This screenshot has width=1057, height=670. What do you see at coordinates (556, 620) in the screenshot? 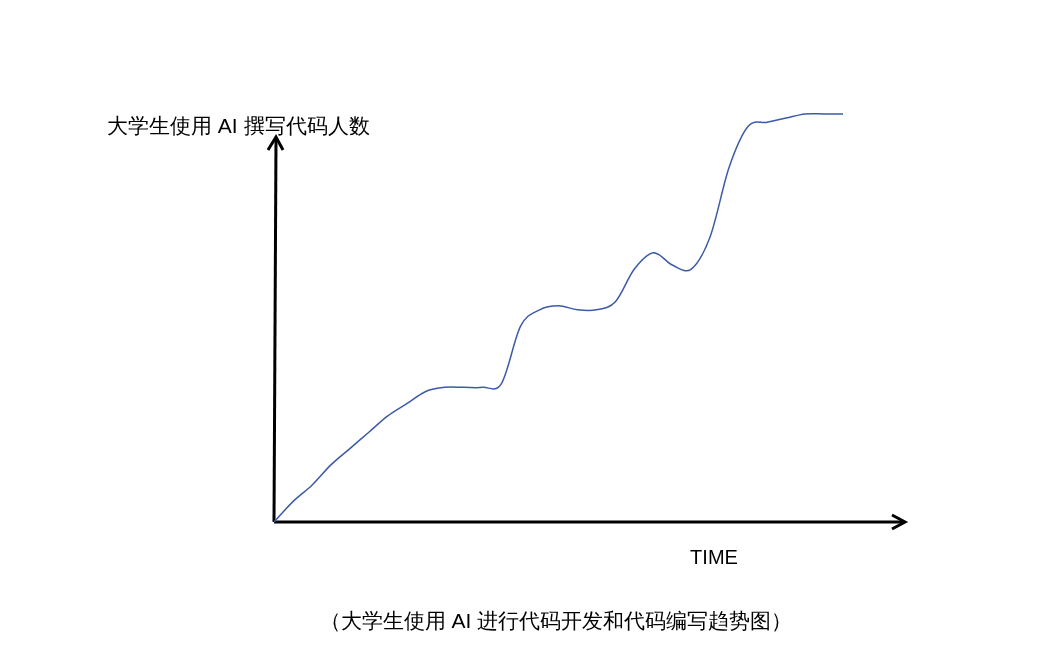
I see `text: （大学生使用 AI 进行代码开发和代码编写趋势图）` at bounding box center [556, 620].